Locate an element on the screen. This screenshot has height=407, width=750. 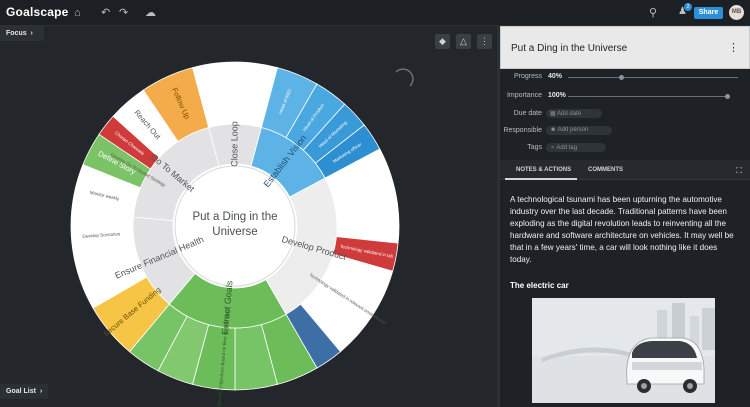
notification-badge: 2 is located at coordinates (688, 7).